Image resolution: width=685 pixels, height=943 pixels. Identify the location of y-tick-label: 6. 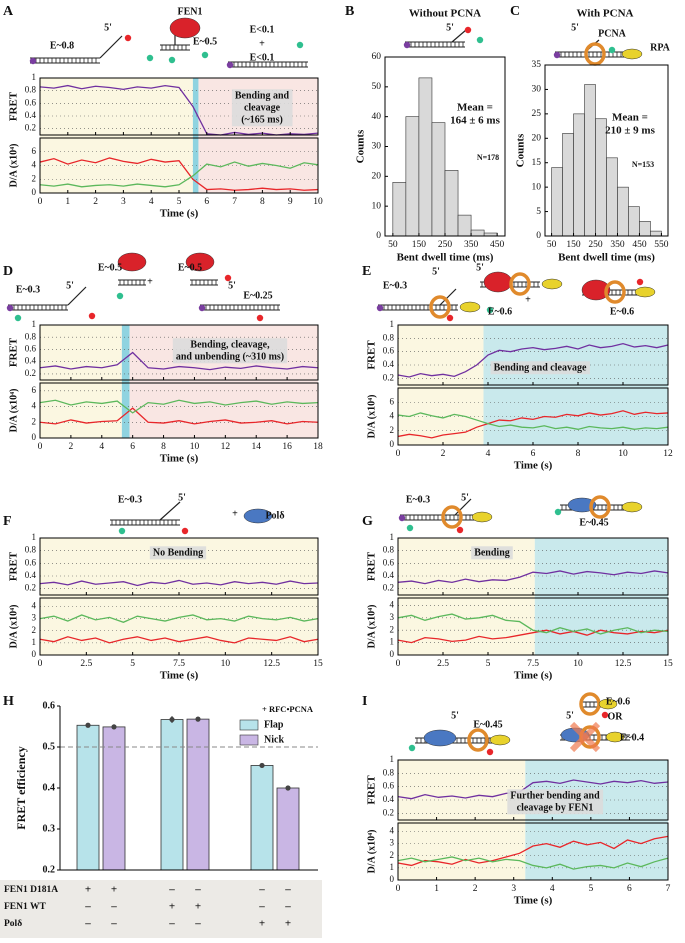
(34, 151).